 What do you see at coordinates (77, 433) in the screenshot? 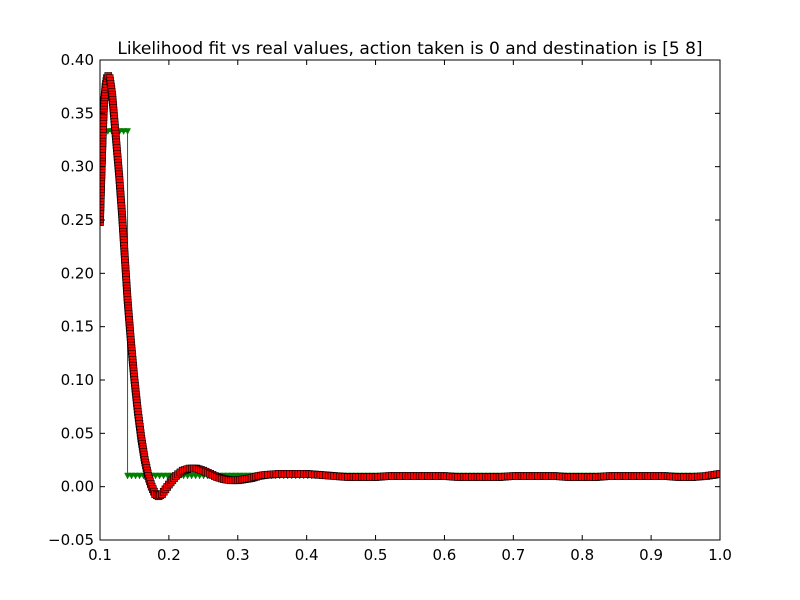
I see `y-tick-label: 0.05` at bounding box center [77, 433].